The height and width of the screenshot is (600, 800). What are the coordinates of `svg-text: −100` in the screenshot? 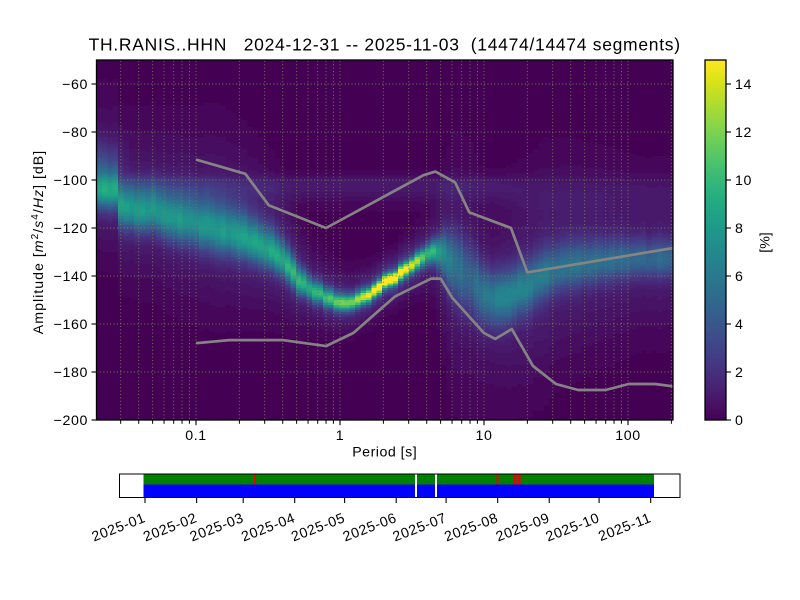 It's located at (71, 181).